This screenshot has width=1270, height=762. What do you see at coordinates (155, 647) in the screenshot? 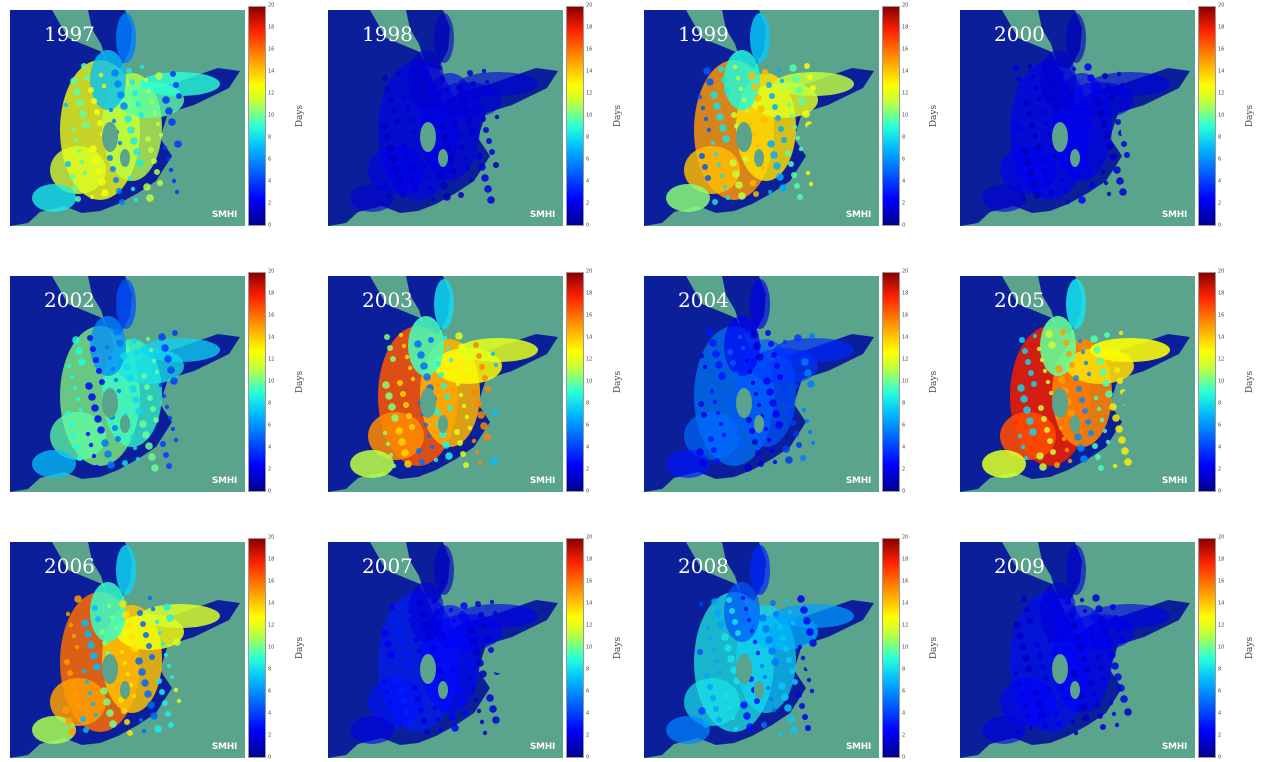
I see `map-panel: 2006 SMHI 0 2 4 6 8 10 12 14 16 18 20 Days` at bounding box center [155, 647].